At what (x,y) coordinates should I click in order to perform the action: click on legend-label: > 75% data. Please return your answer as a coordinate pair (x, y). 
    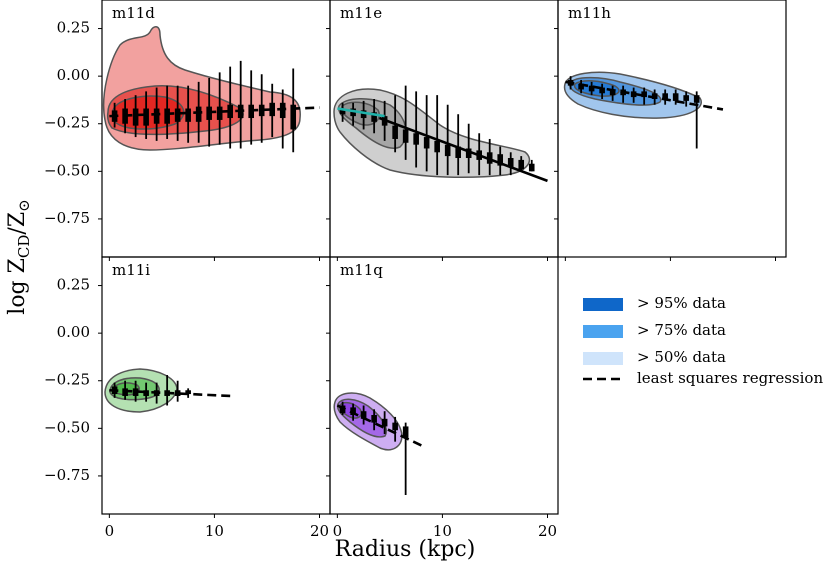
    Looking at the image, I should click on (681, 330).